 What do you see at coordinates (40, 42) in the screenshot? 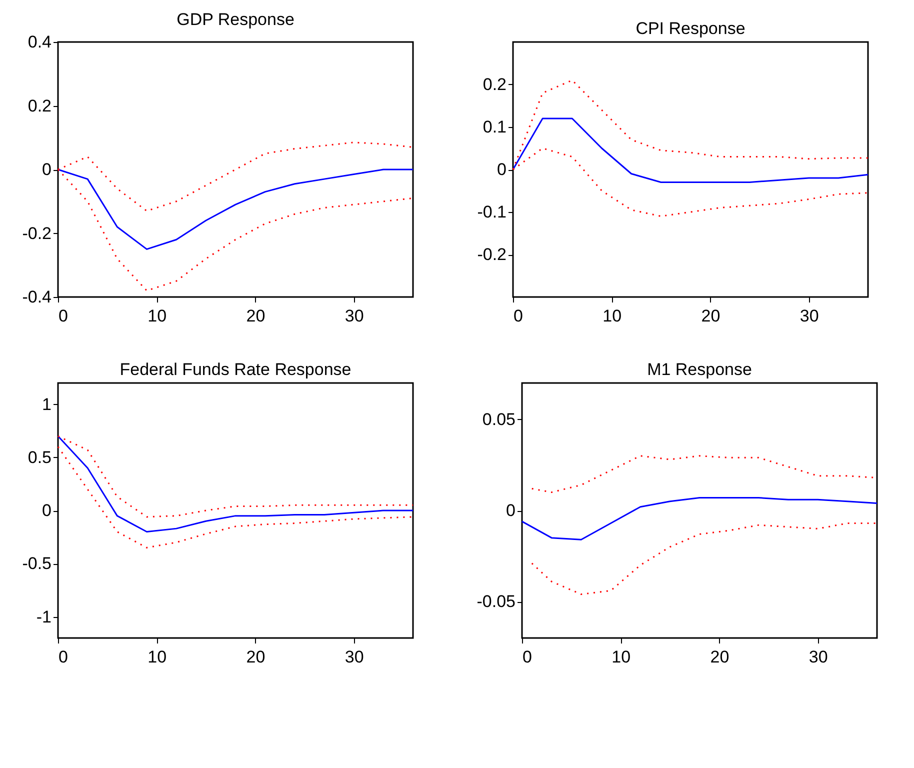
I see `y-tick-label: 0.4` at bounding box center [40, 42].